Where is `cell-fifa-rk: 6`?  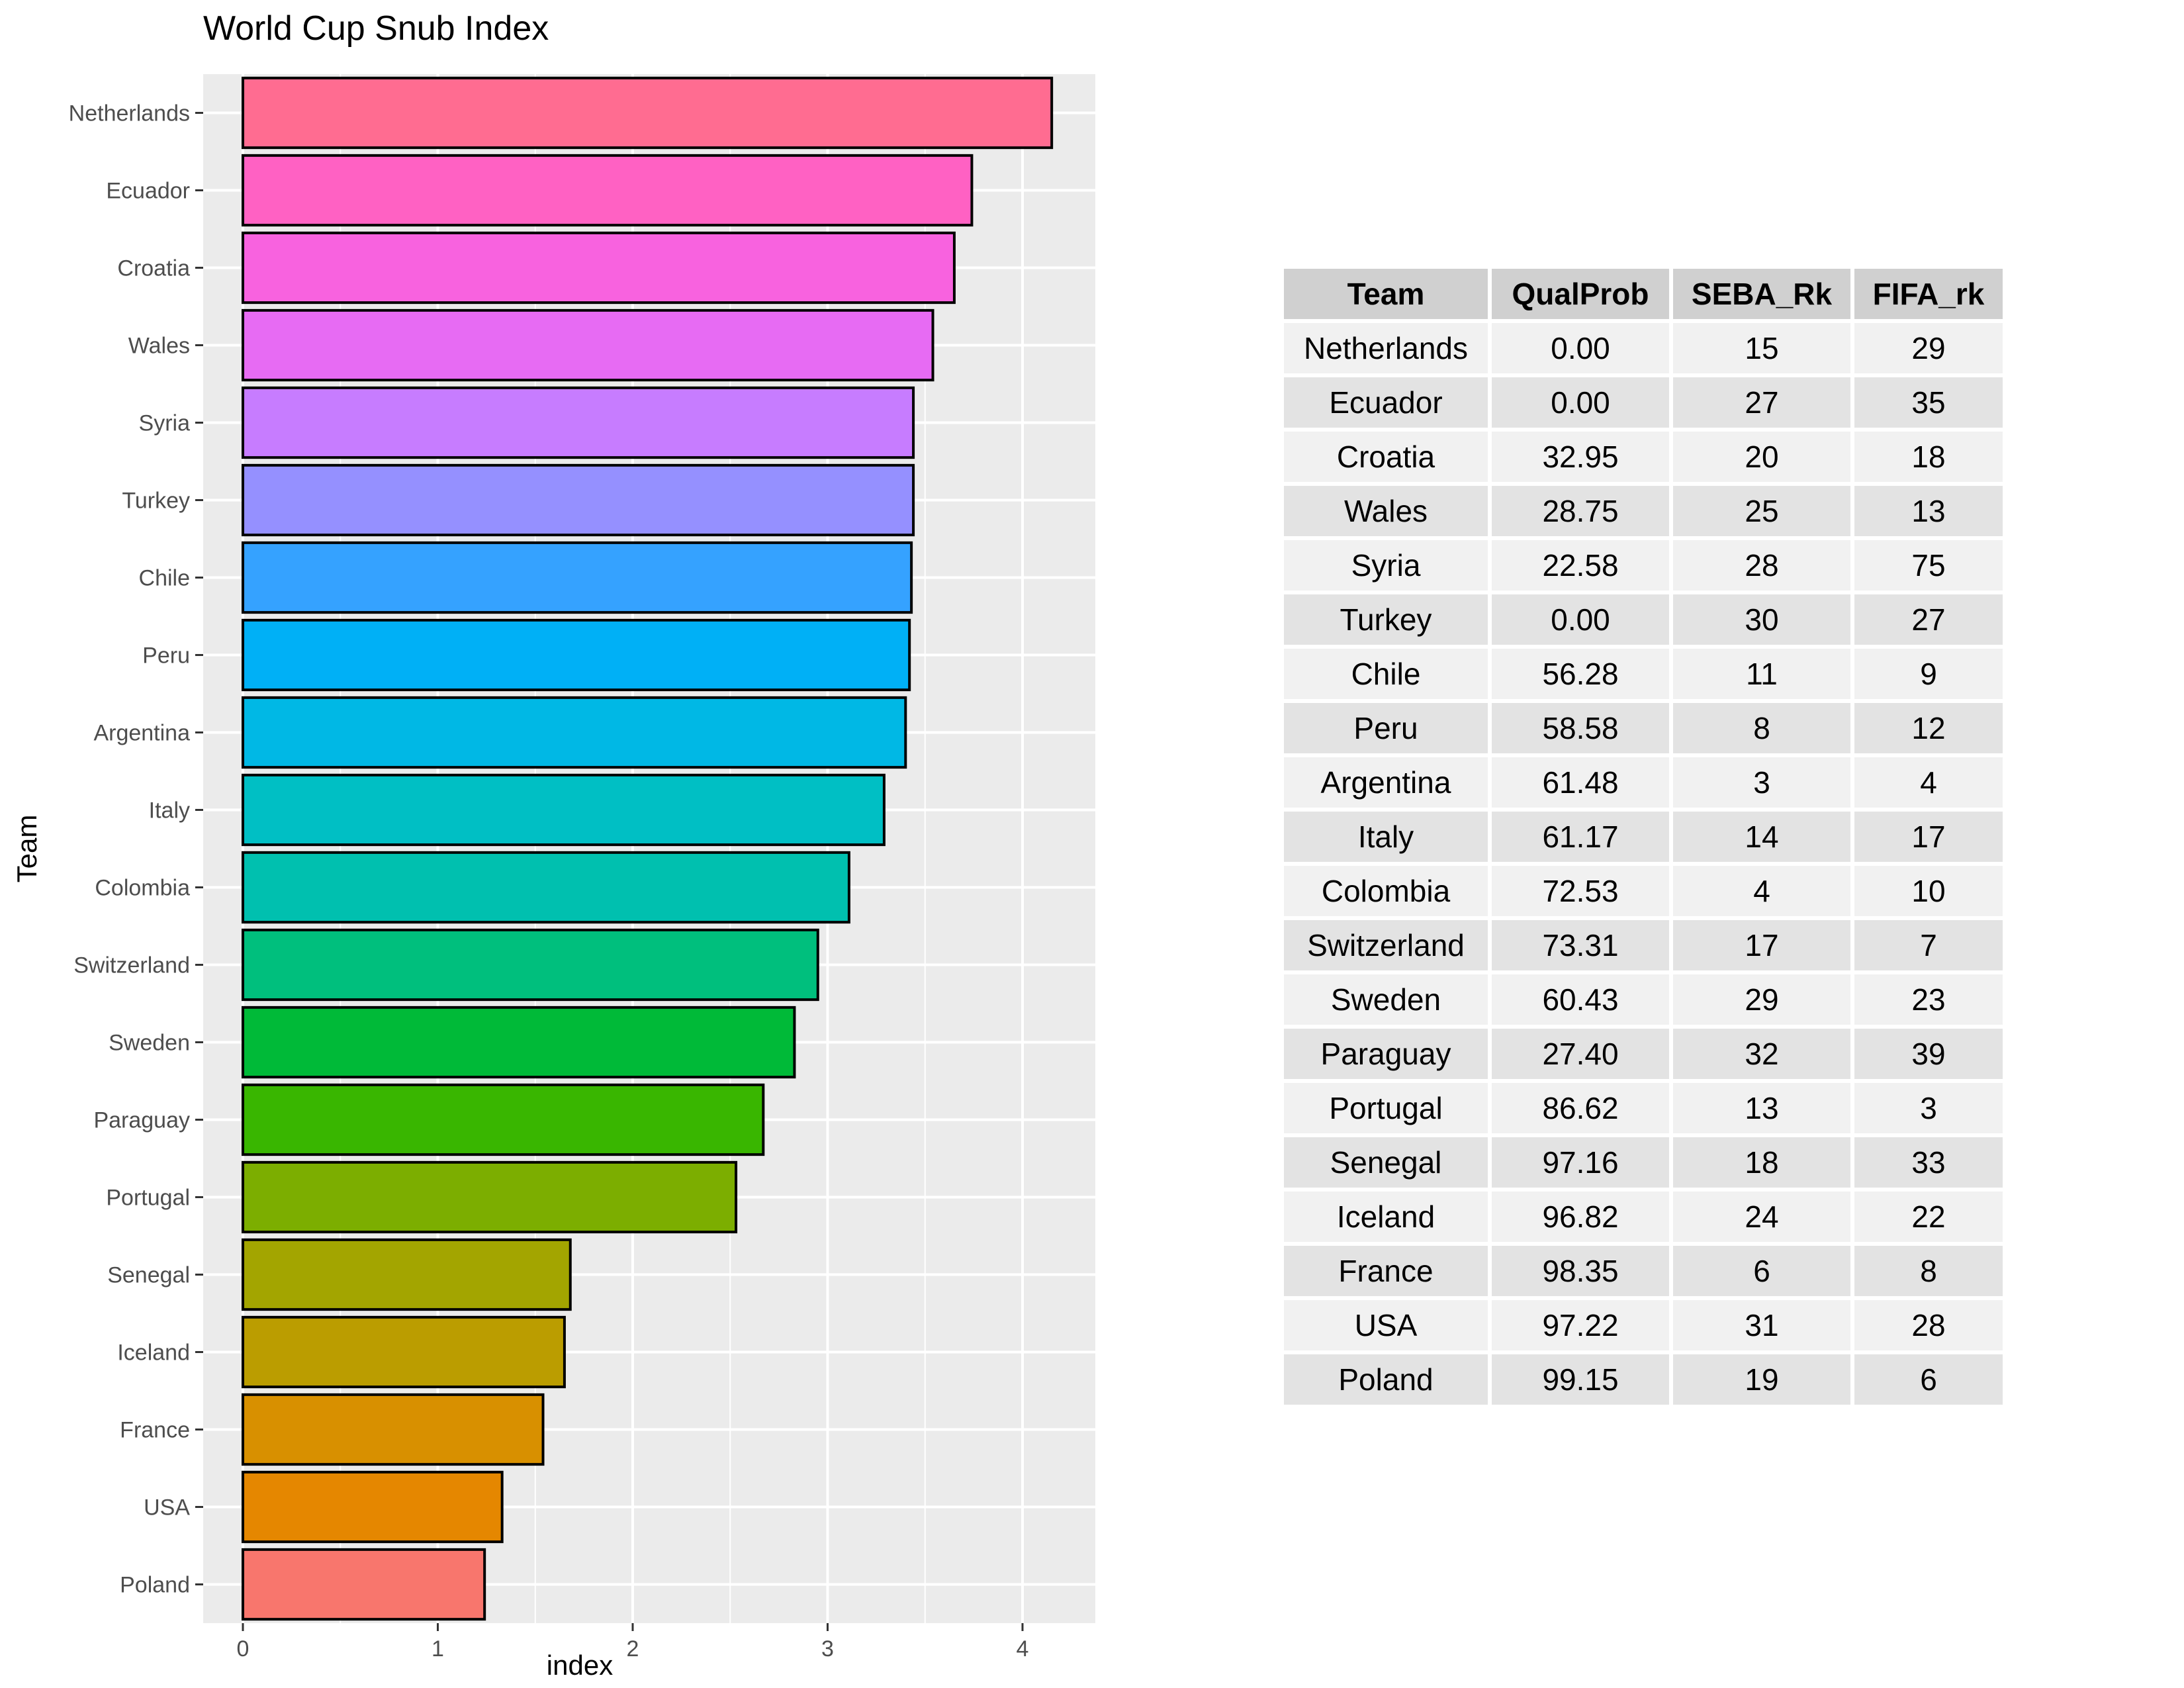
cell-fifa-rk: 6 is located at coordinates (1928, 1379).